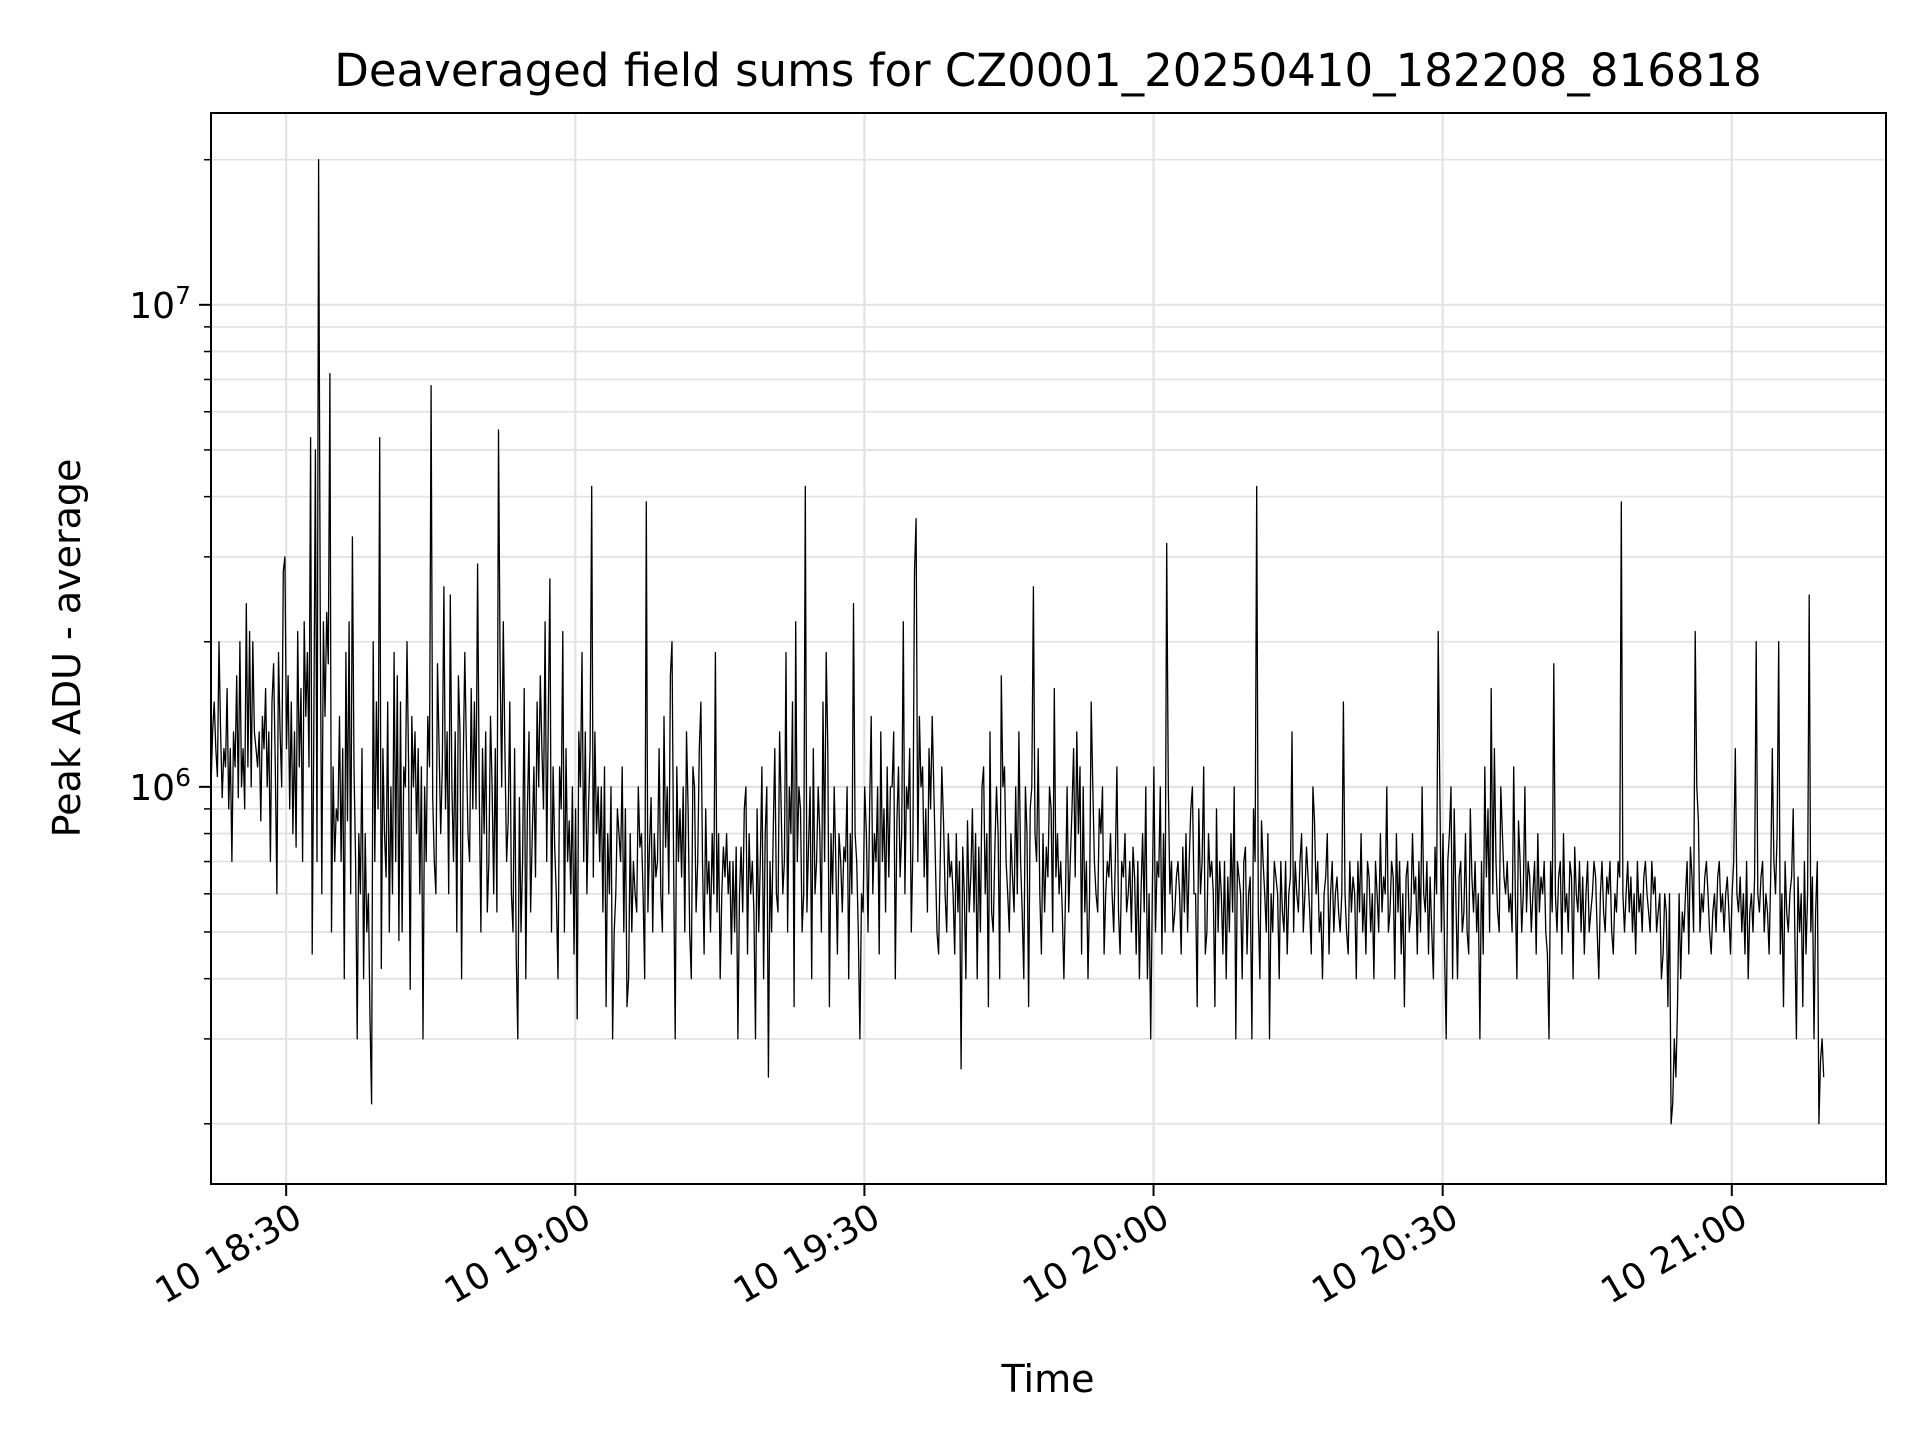 The width and height of the screenshot is (1920, 1440). What do you see at coordinates (67, 648) in the screenshot?
I see `y-axis-label: Peak ADU - average` at bounding box center [67, 648].